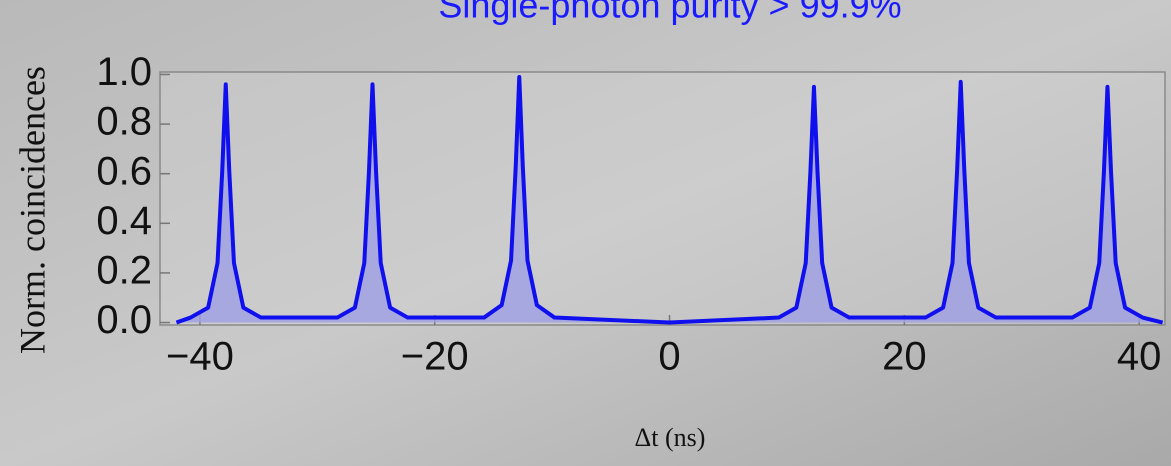  What do you see at coordinates (904, 357) in the screenshot?
I see `x-tick-label: 20` at bounding box center [904, 357].